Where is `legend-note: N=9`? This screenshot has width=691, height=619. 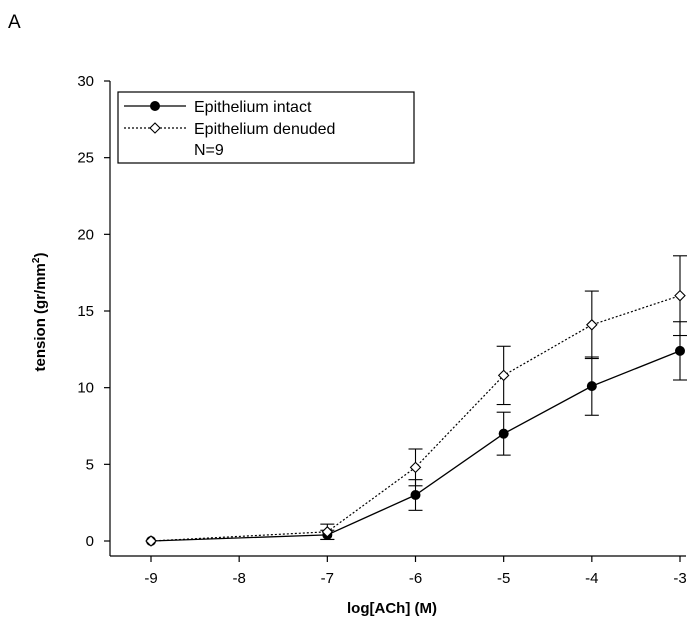 legend-note: N=9 is located at coordinates (209, 150).